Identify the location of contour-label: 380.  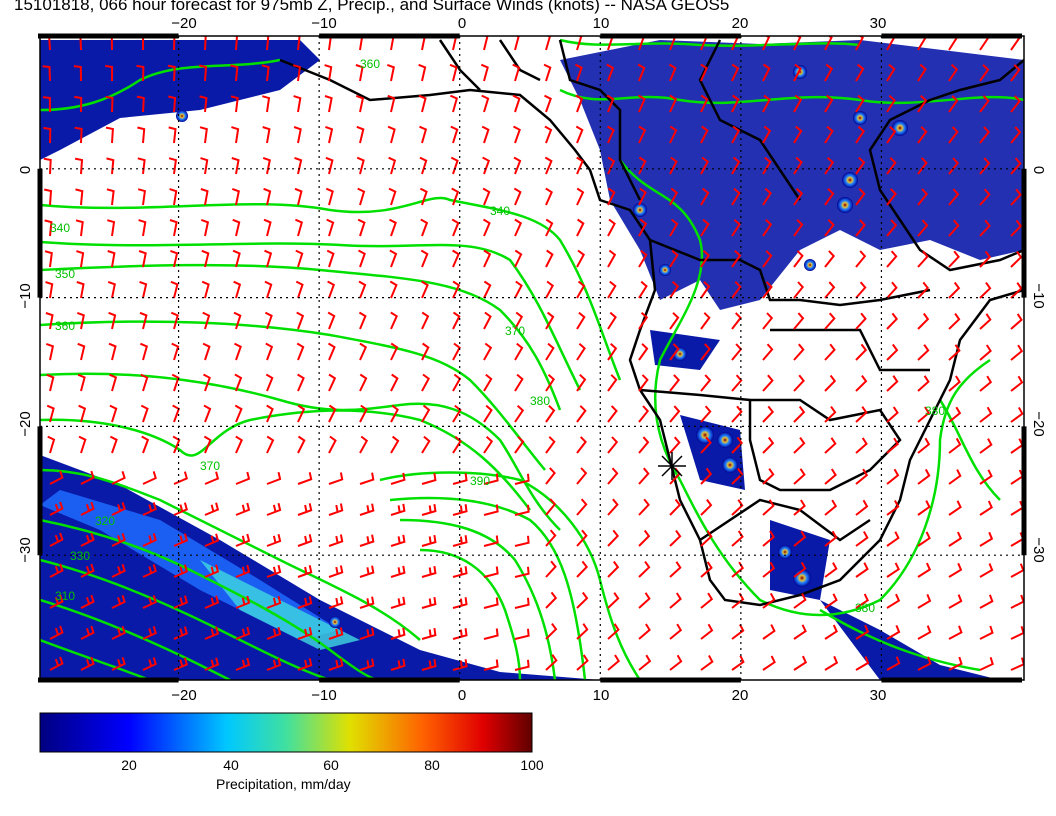
(935, 411).